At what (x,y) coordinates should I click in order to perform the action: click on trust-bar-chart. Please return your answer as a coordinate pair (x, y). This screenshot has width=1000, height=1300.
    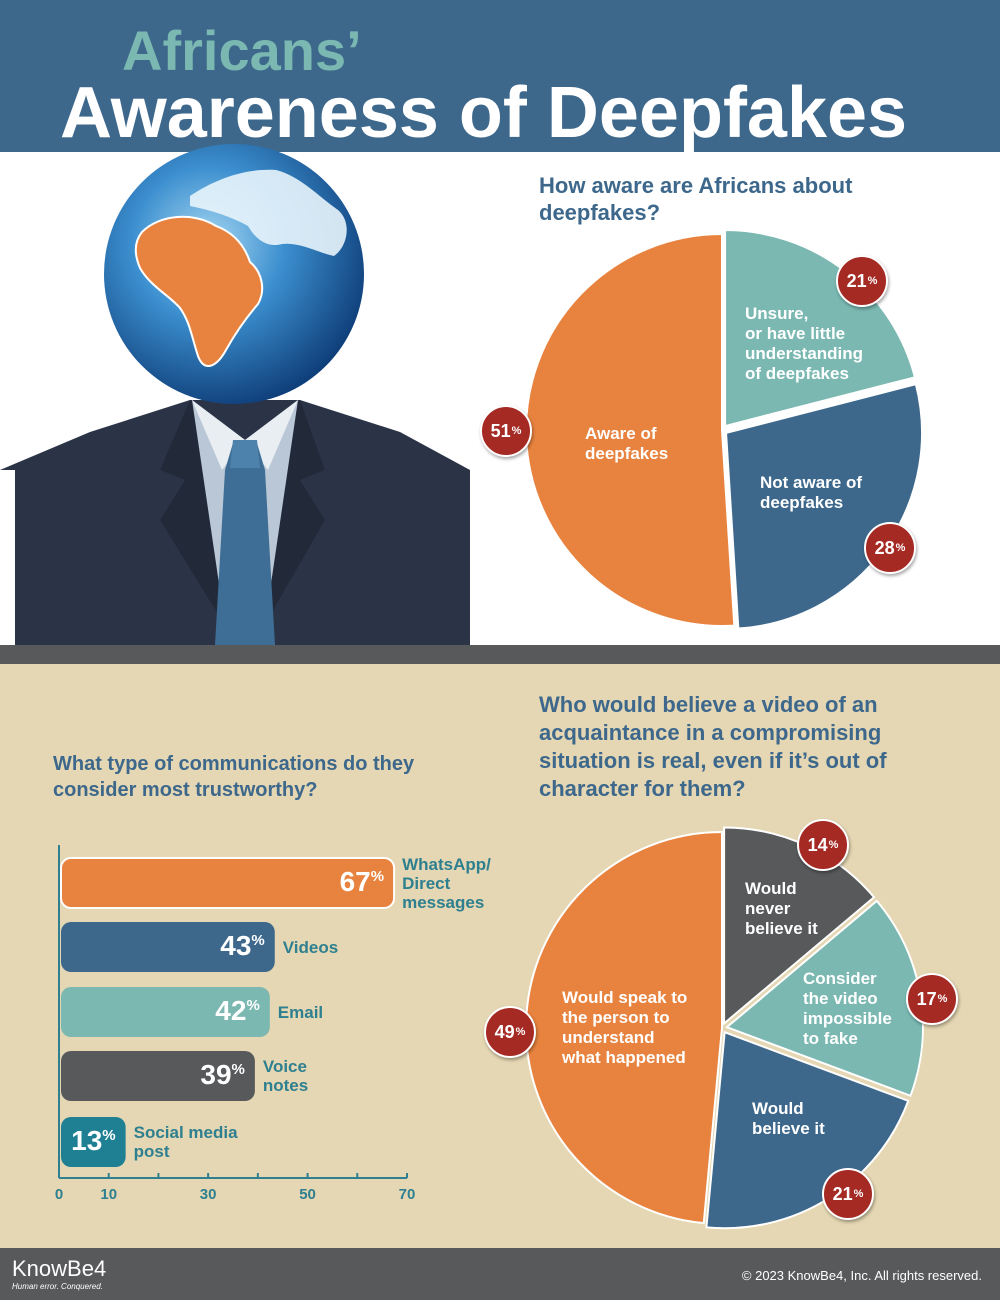
    Looking at the image, I should click on (233, 1012).